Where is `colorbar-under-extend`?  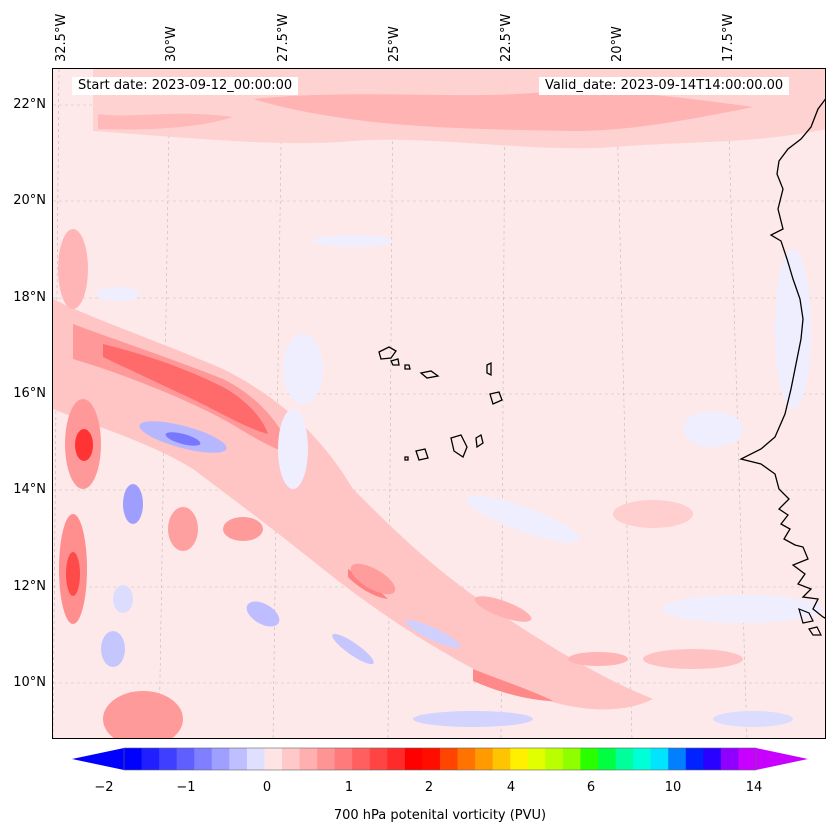
colorbar-under-extend is located at coordinates (98, 759).